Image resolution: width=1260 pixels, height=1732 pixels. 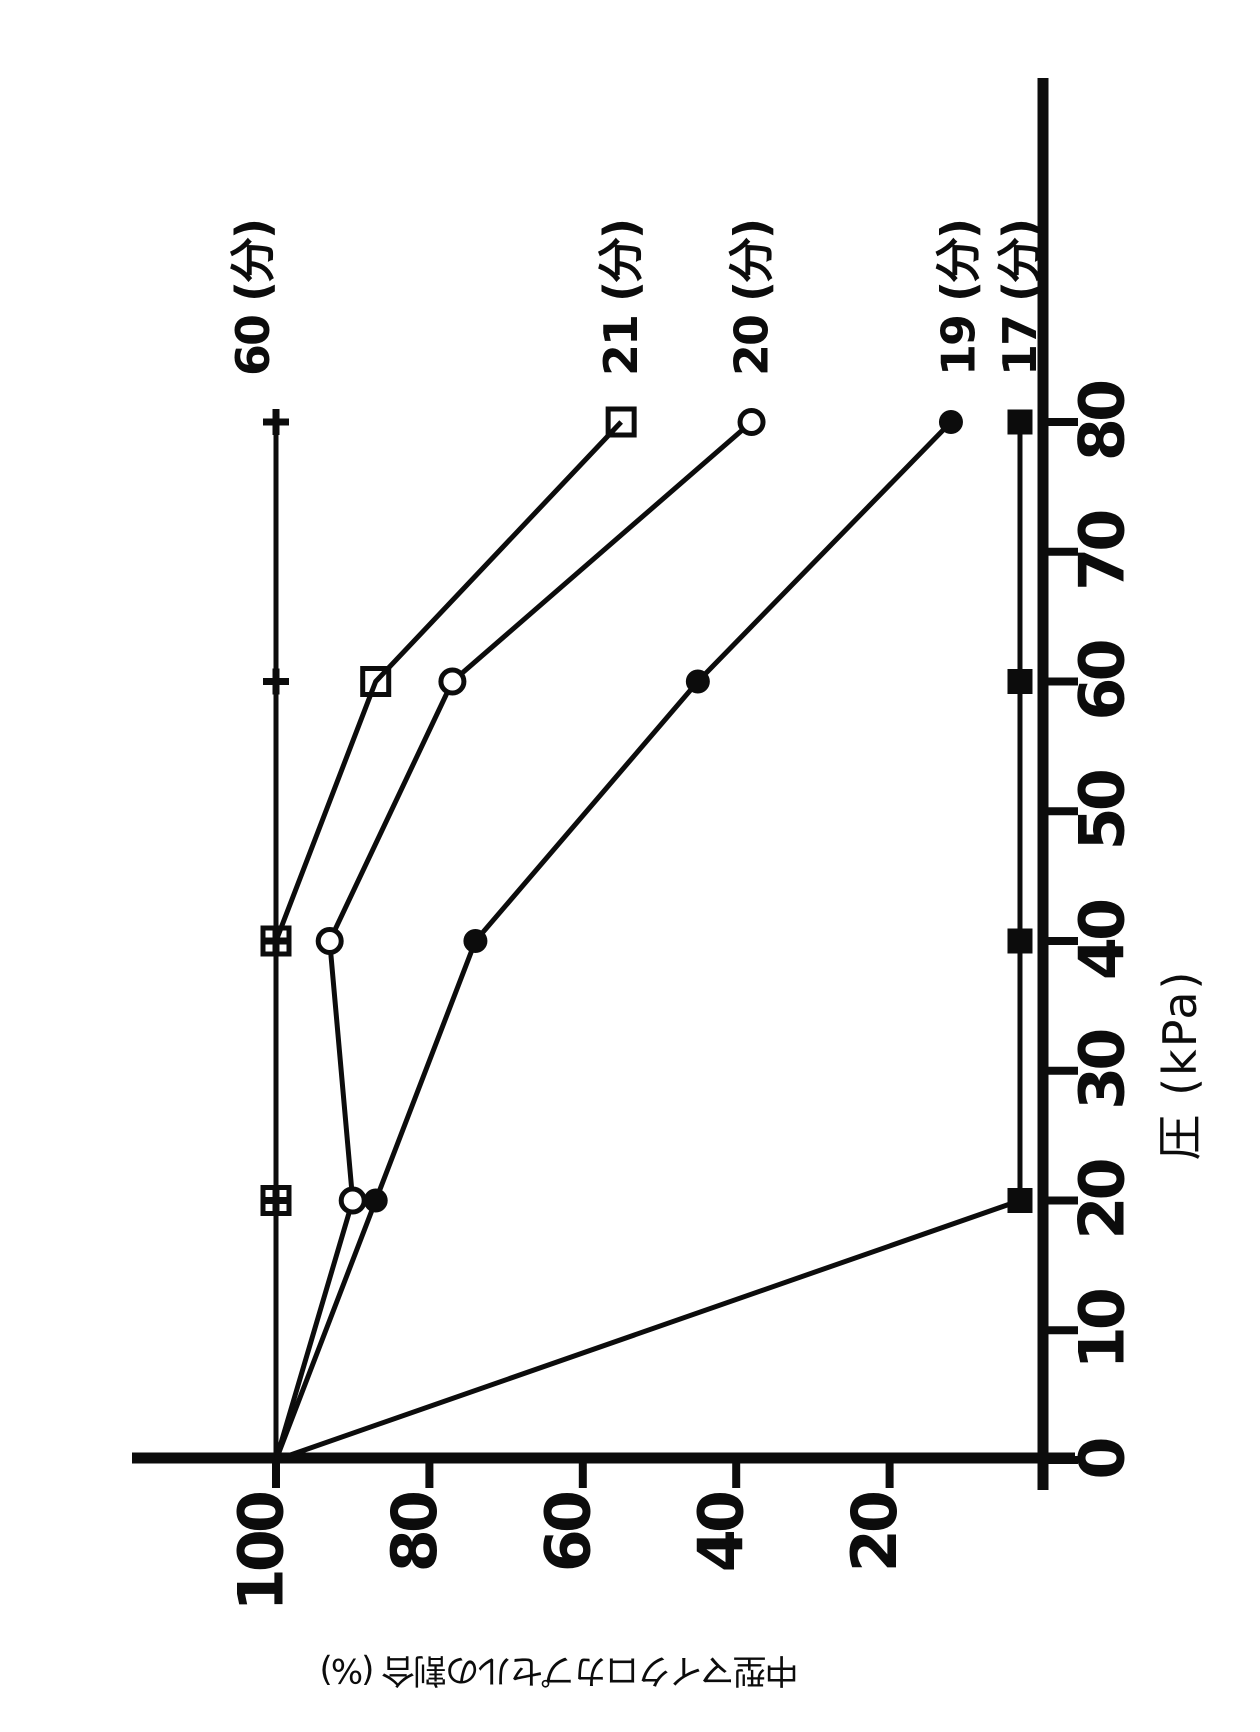 I want to click on x-tick-label: 0, so click(x=1102, y=1459).